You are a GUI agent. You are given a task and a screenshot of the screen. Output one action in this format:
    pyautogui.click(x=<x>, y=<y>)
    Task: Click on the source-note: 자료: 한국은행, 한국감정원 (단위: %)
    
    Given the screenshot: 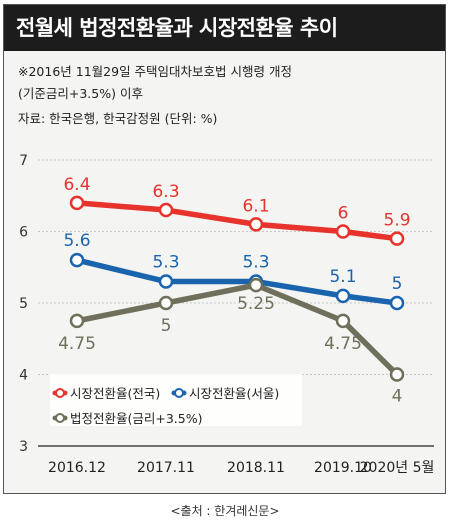 What is the action you would take?
    pyautogui.click(x=118, y=118)
    